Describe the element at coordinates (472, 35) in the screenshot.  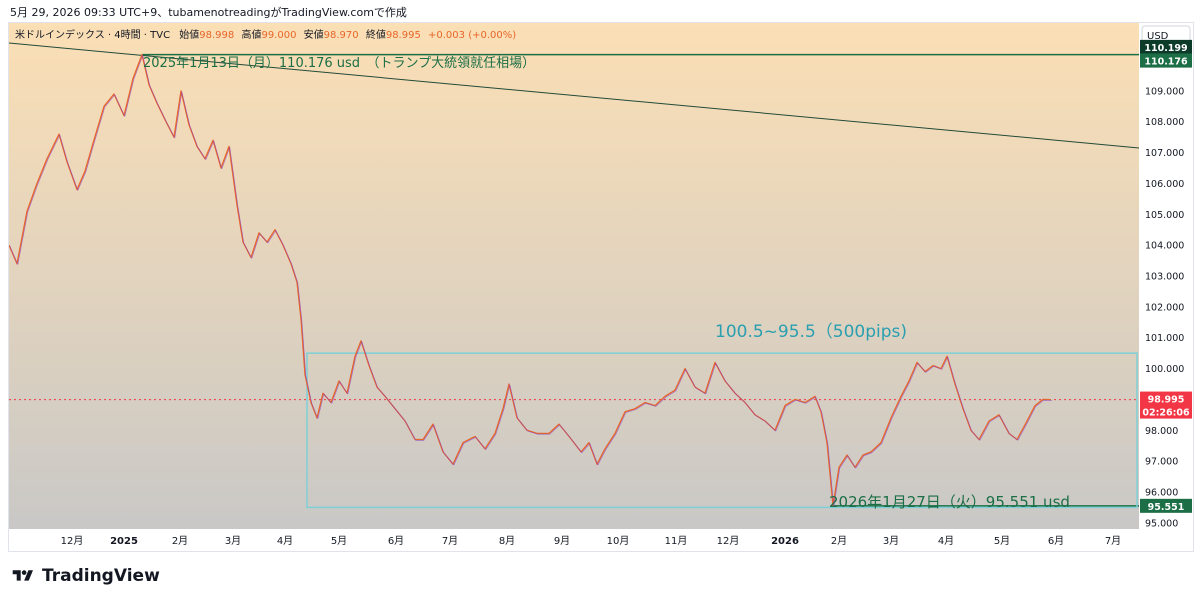
I see `change-value: +0.003 (+0.00%)` at that location.